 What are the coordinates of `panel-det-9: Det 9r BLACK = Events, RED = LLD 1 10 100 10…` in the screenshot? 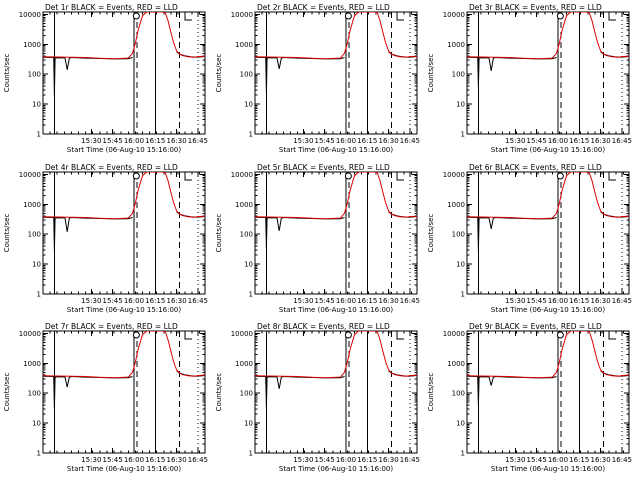 It's located at (529, 397).